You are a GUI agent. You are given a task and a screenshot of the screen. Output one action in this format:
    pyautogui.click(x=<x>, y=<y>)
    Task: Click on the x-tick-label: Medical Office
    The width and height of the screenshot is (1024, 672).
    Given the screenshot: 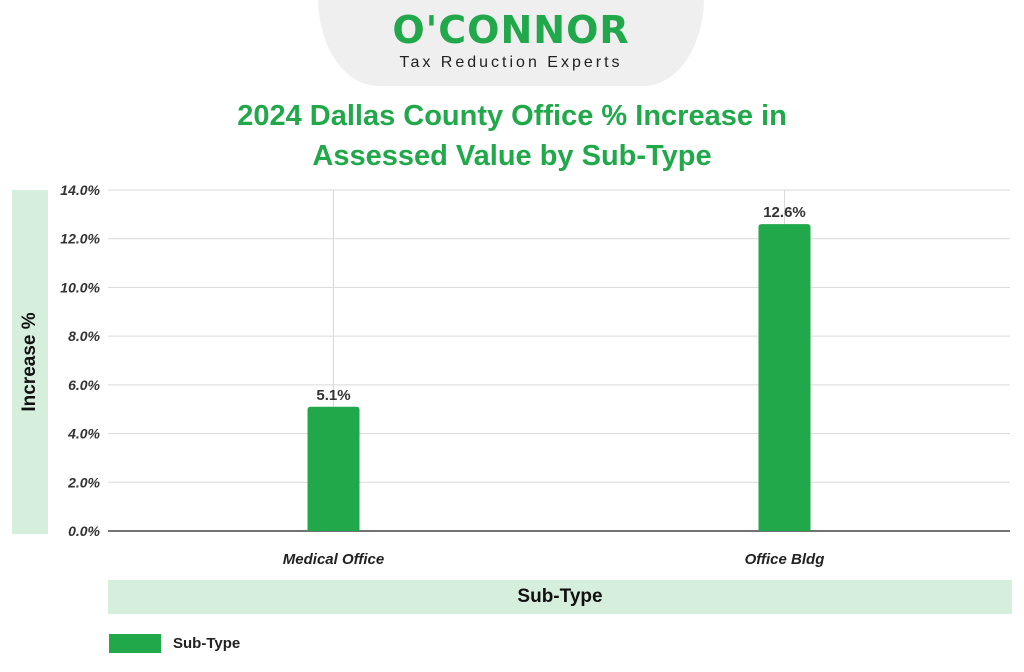 What is the action you would take?
    pyautogui.click(x=333, y=559)
    